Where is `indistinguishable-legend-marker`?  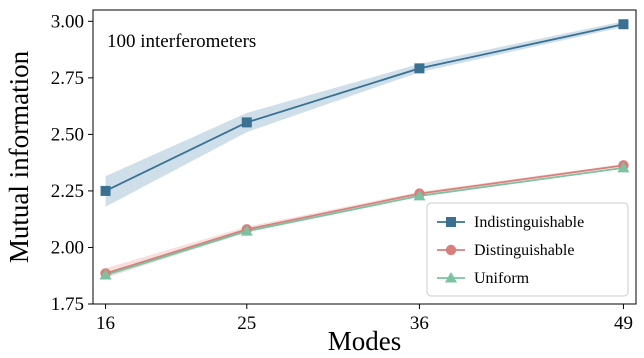
indistinguishable-legend-marker is located at coordinates (451, 222).